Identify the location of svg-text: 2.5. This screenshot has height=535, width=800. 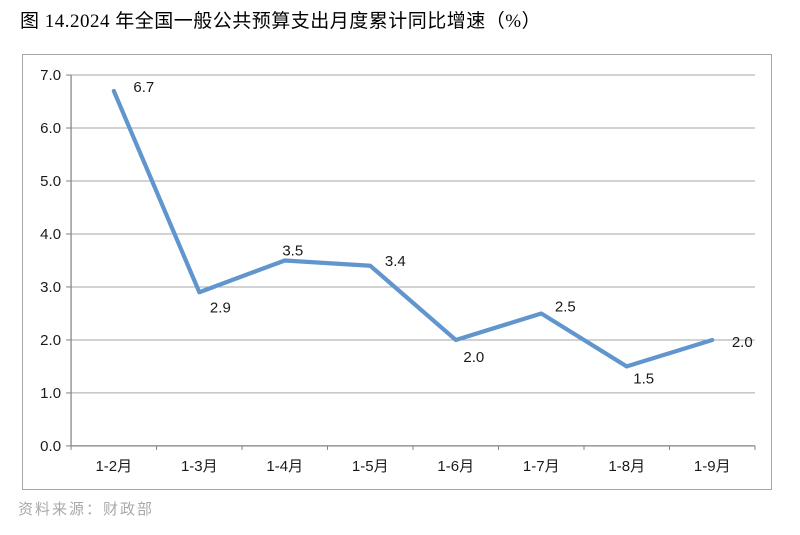
(565, 306).